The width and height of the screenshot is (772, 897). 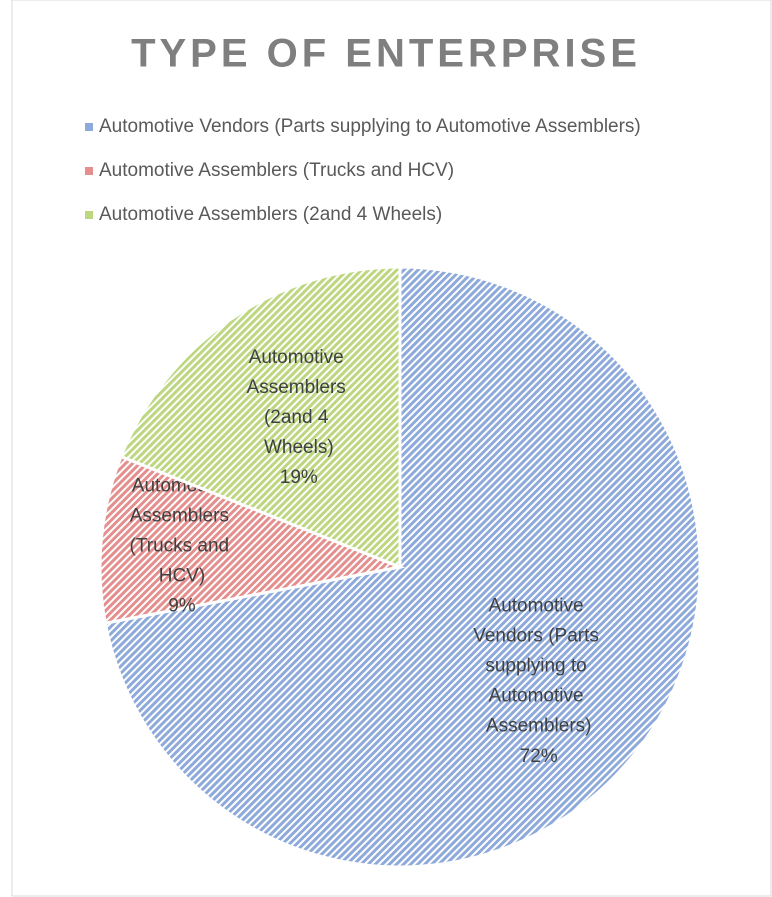 What do you see at coordinates (299, 402) in the screenshot?
I see `slice-label: Automotive Assemblers (2and 4 Wheels)` at bounding box center [299, 402].